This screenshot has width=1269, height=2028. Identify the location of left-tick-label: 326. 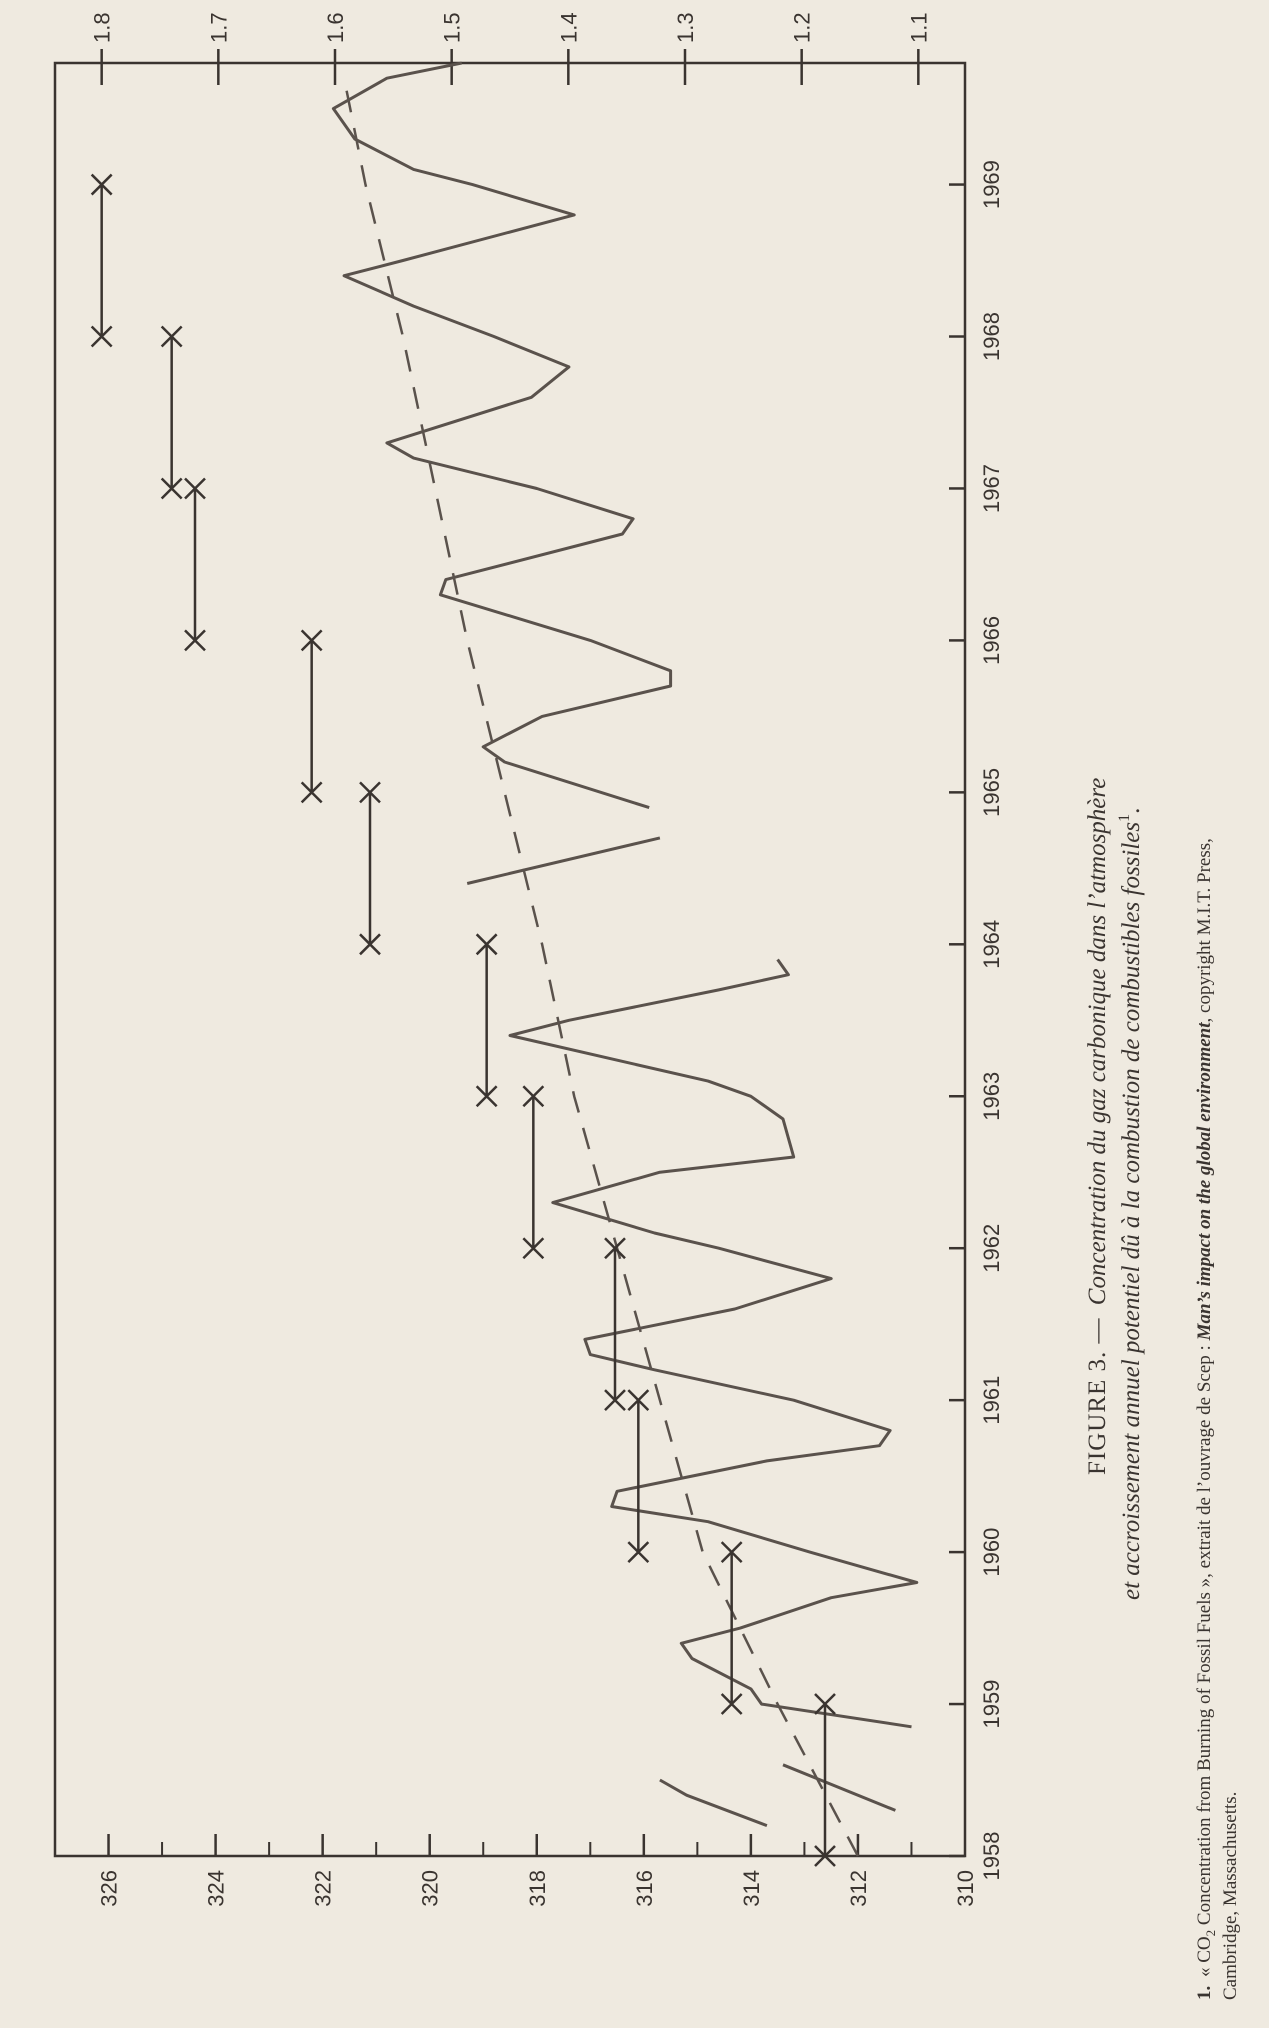
(109, 1888).